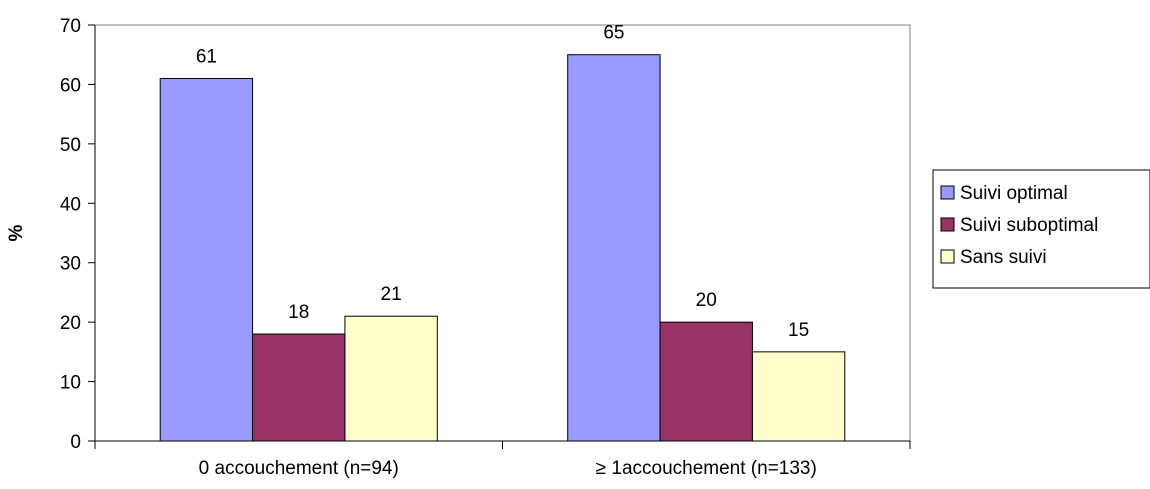  I want to click on x-tick-label: ≥ 1accouchement (n=133), so click(706, 468).